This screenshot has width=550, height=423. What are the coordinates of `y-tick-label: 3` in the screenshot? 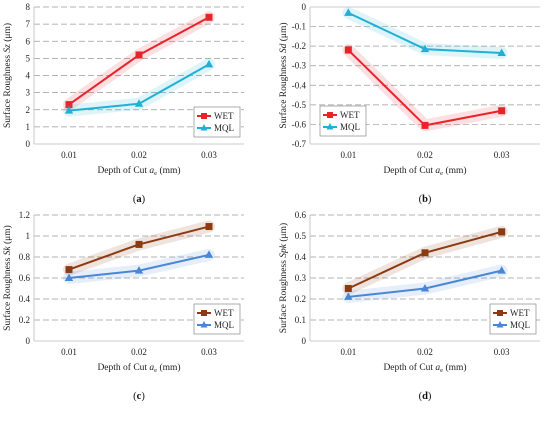 It's located at (28, 93).